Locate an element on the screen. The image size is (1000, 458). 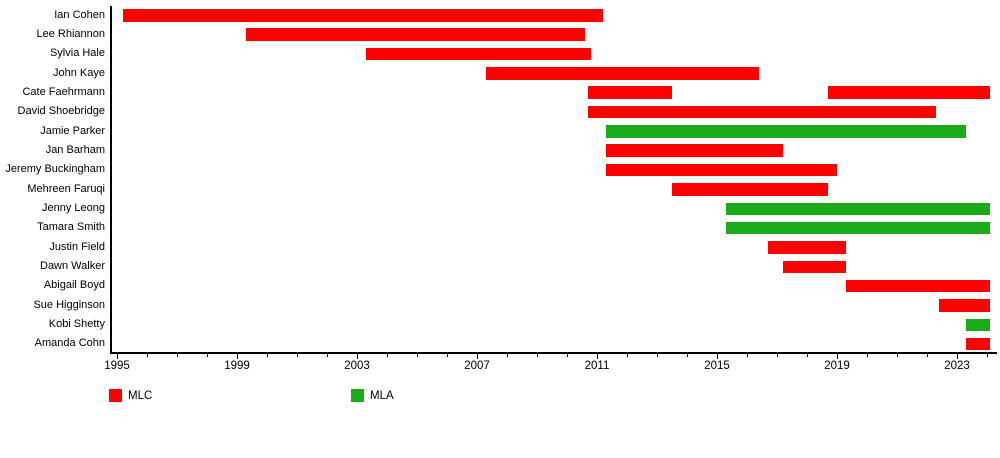
row-label: Lee Rhiannon is located at coordinates (70, 33).